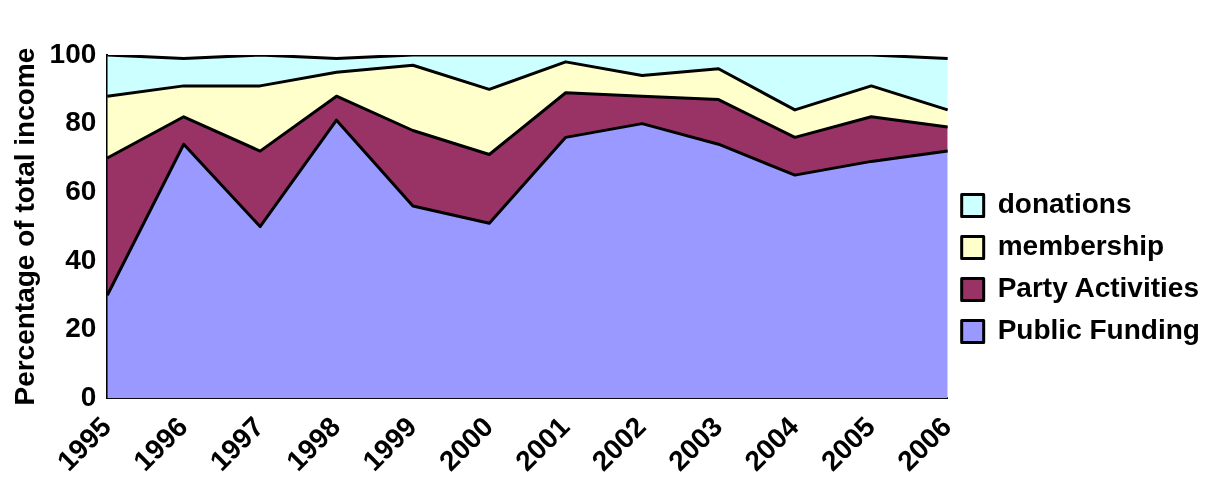 Image resolution: width=1230 pixels, height=487 pixels. Describe the element at coordinates (88, 396) in the screenshot. I see `y-tick-label: 0` at that location.